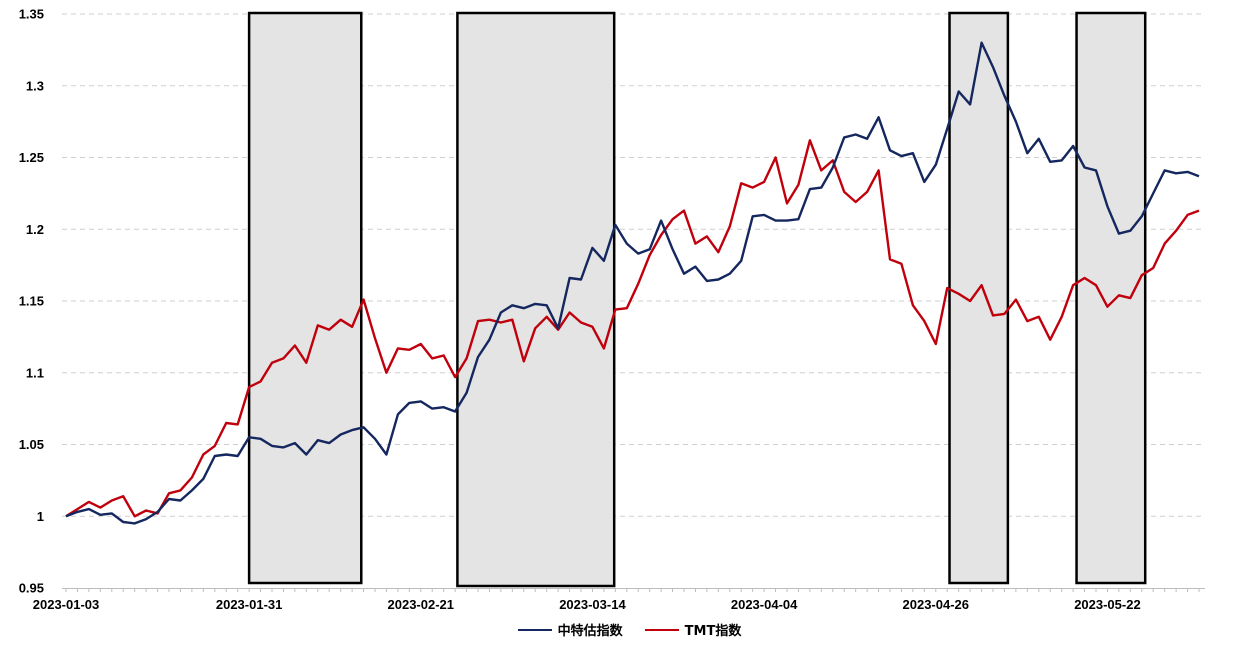 The height and width of the screenshot is (651, 1259). I want to click on y-tick-label: 1.2, so click(35, 229).